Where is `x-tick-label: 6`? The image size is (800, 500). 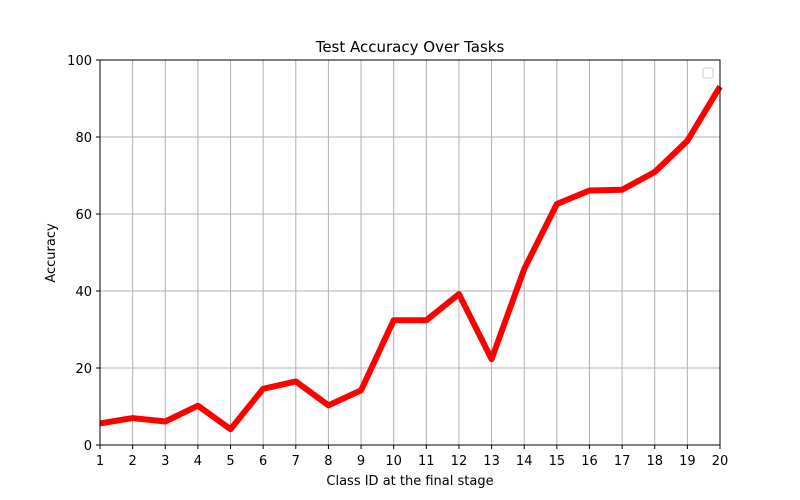
x-tick-label: 6 is located at coordinates (263, 461).